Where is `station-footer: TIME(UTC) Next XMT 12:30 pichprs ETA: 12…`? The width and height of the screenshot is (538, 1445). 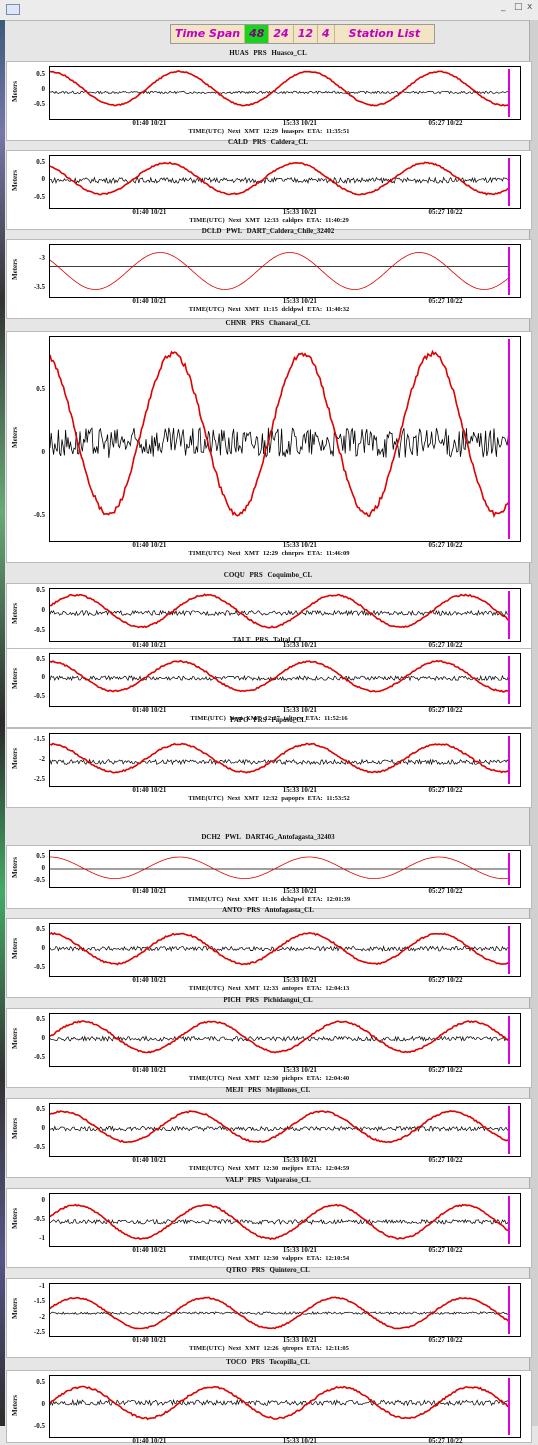 station-footer: TIME(UTC) Next XMT 12:30 pichprs ETA: 12… is located at coordinates (269, 1078).